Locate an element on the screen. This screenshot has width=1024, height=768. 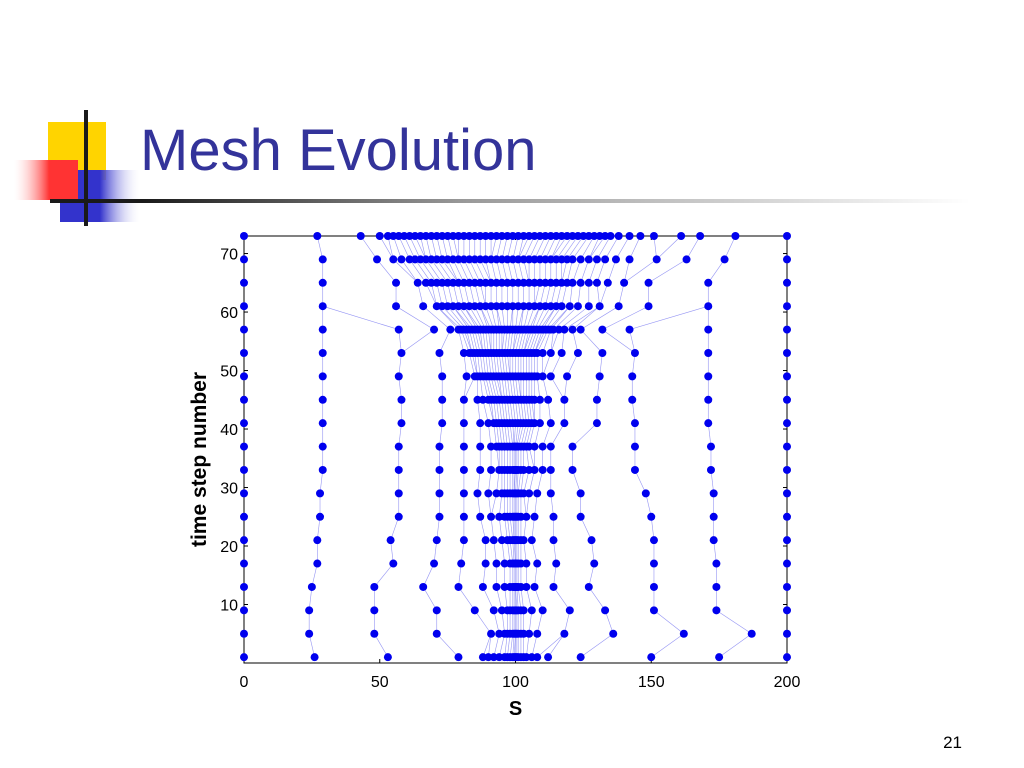
y-tick-label: 20 is located at coordinates (229, 547).